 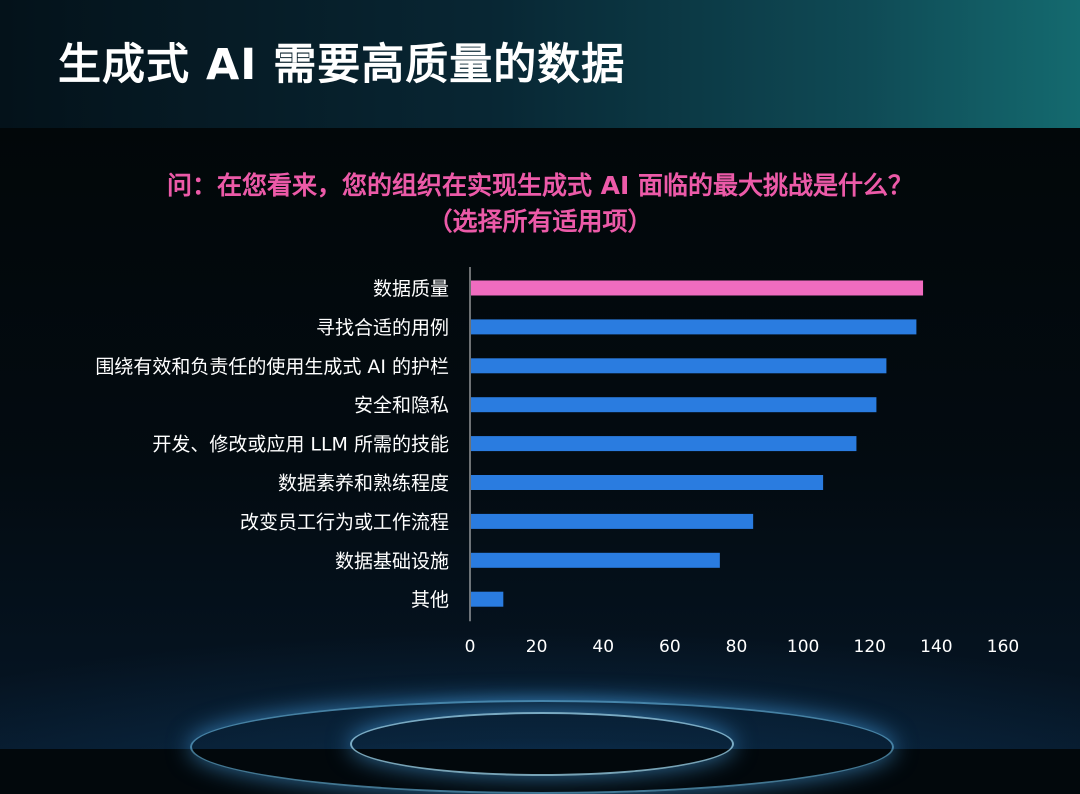 I want to click on question-line-1: 问：在您看来，您的组织在实现生成式 AI 面临的最大挑战是什么？, so click(x=540, y=185).